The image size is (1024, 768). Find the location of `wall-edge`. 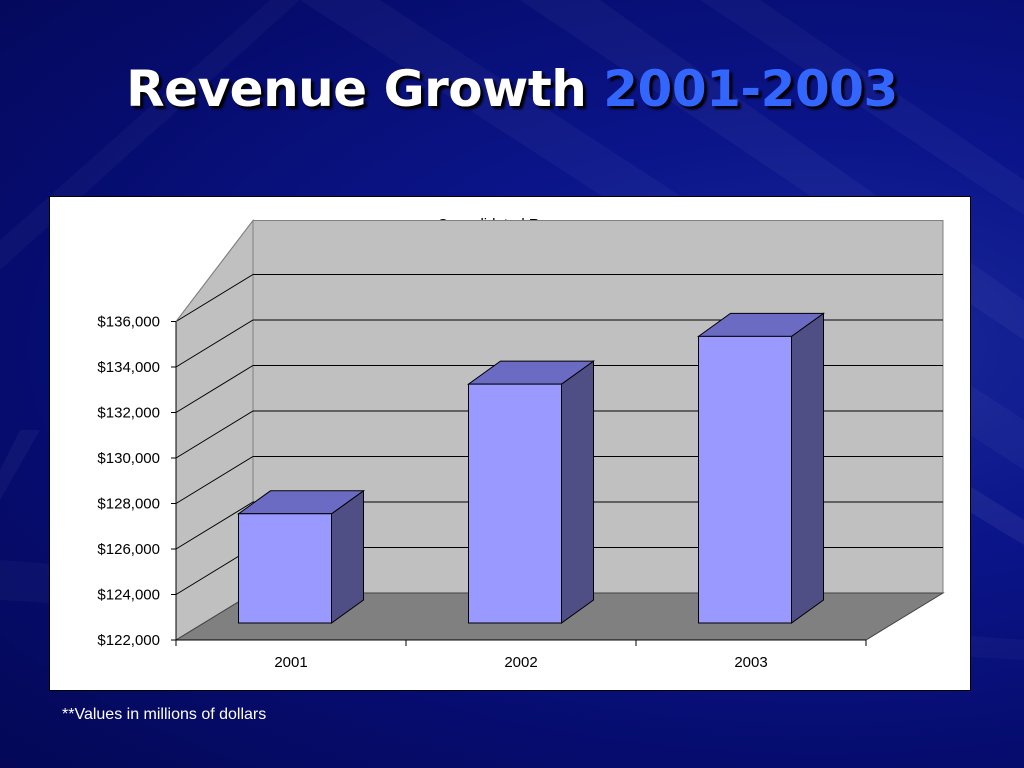

wall-edge is located at coordinates (214, 271).